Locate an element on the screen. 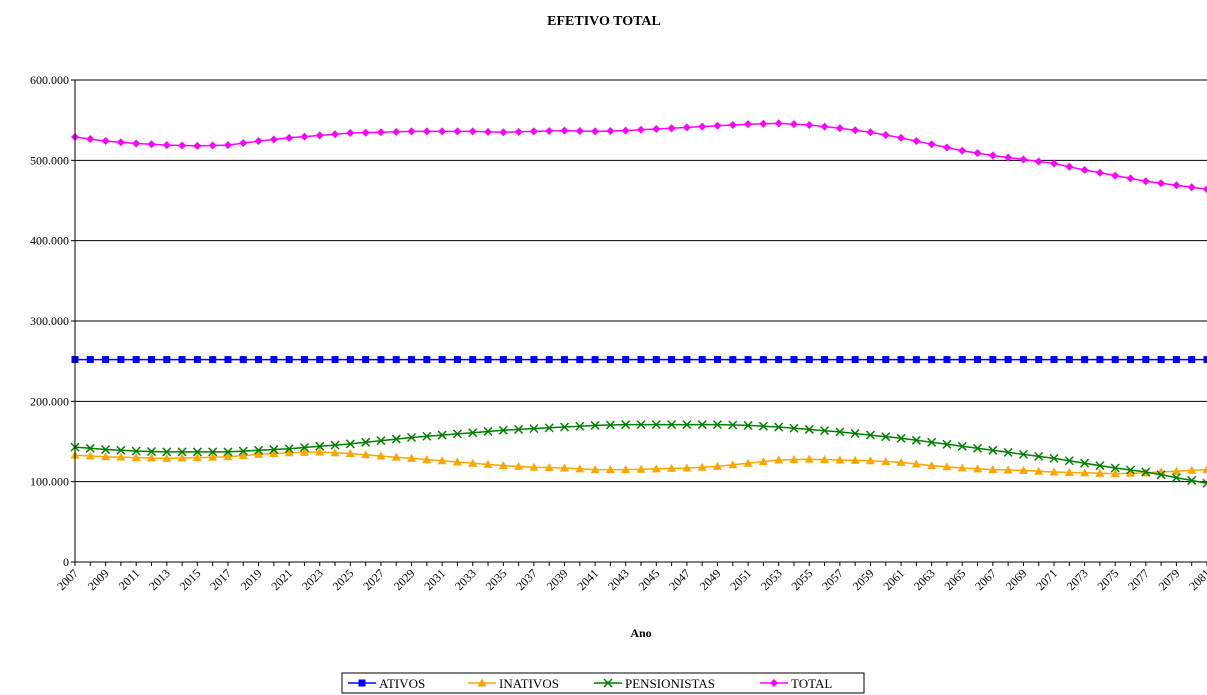 The width and height of the screenshot is (1207, 695). x-tick-label: 2069 is located at coordinates (1016, 579).